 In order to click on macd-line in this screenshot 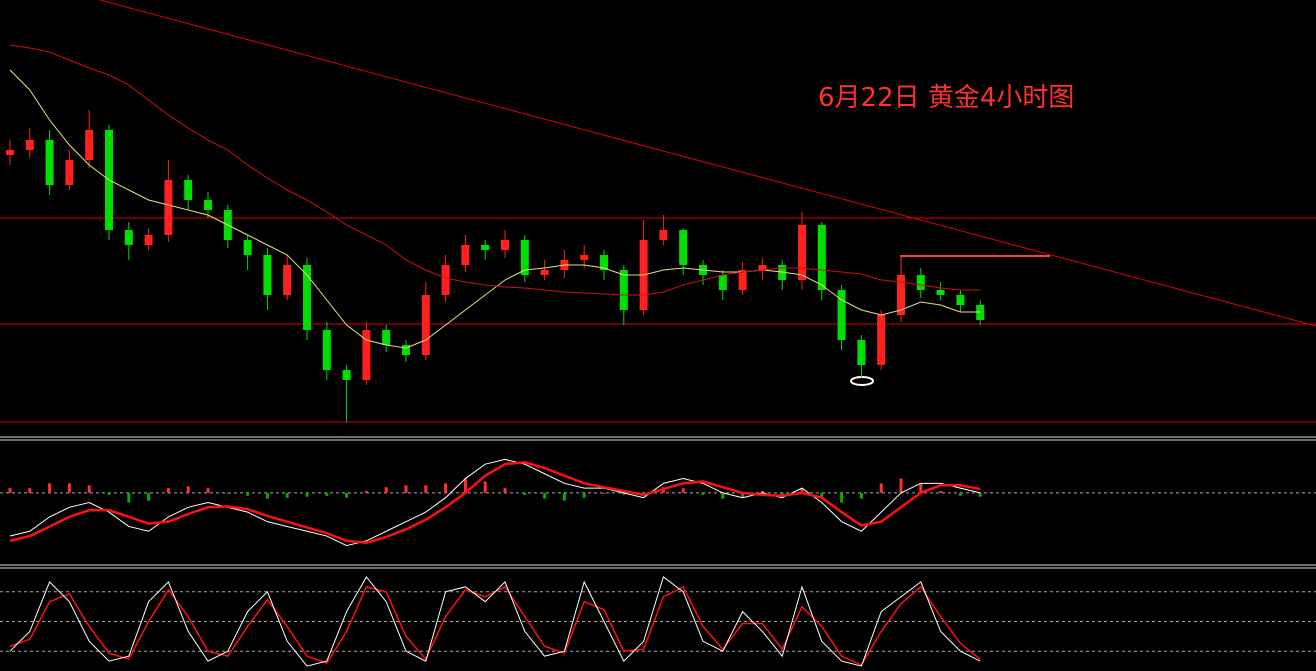, I will do `click(495, 502)`.